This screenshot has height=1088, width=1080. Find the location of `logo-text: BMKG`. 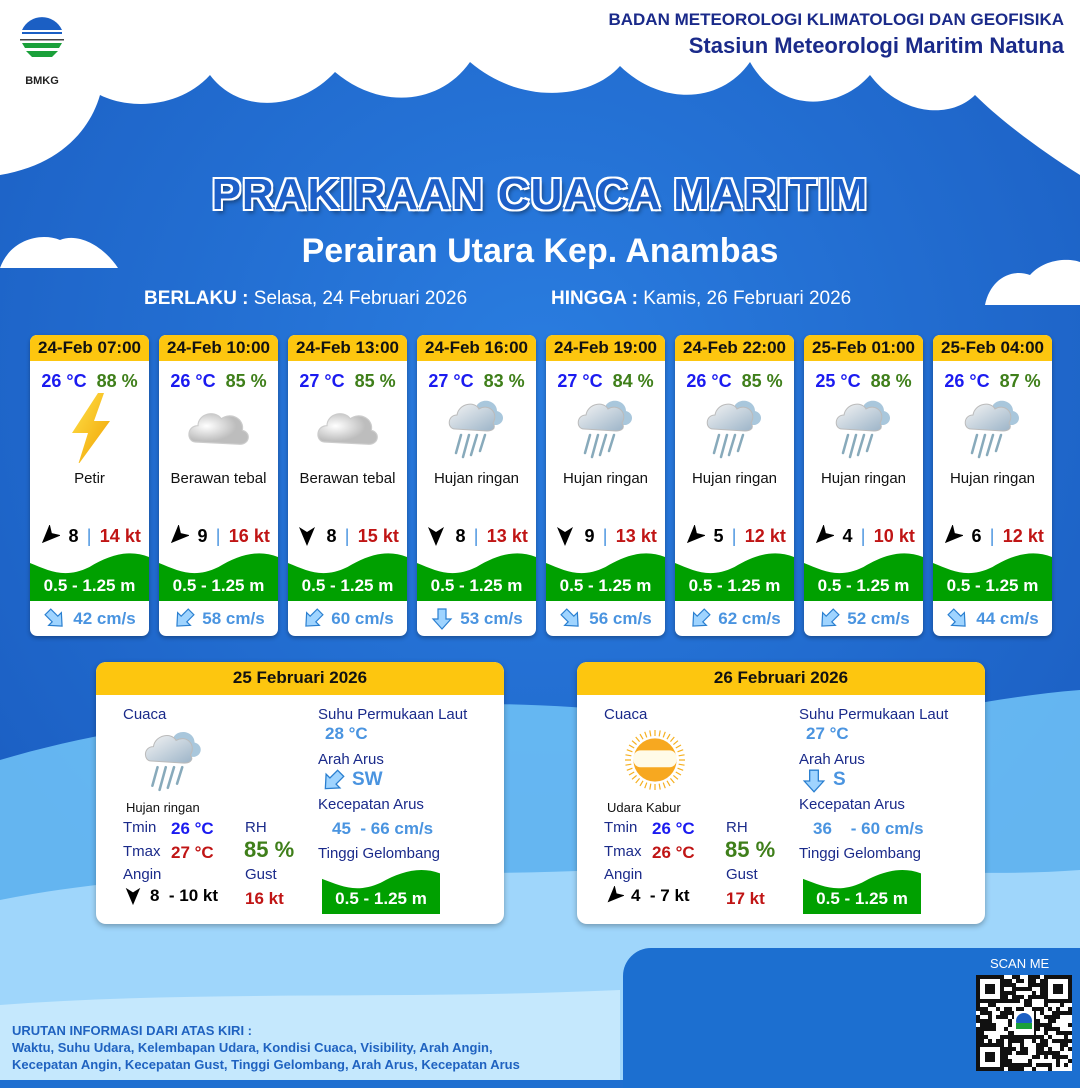

logo-text: BMKG is located at coordinates (42, 81).